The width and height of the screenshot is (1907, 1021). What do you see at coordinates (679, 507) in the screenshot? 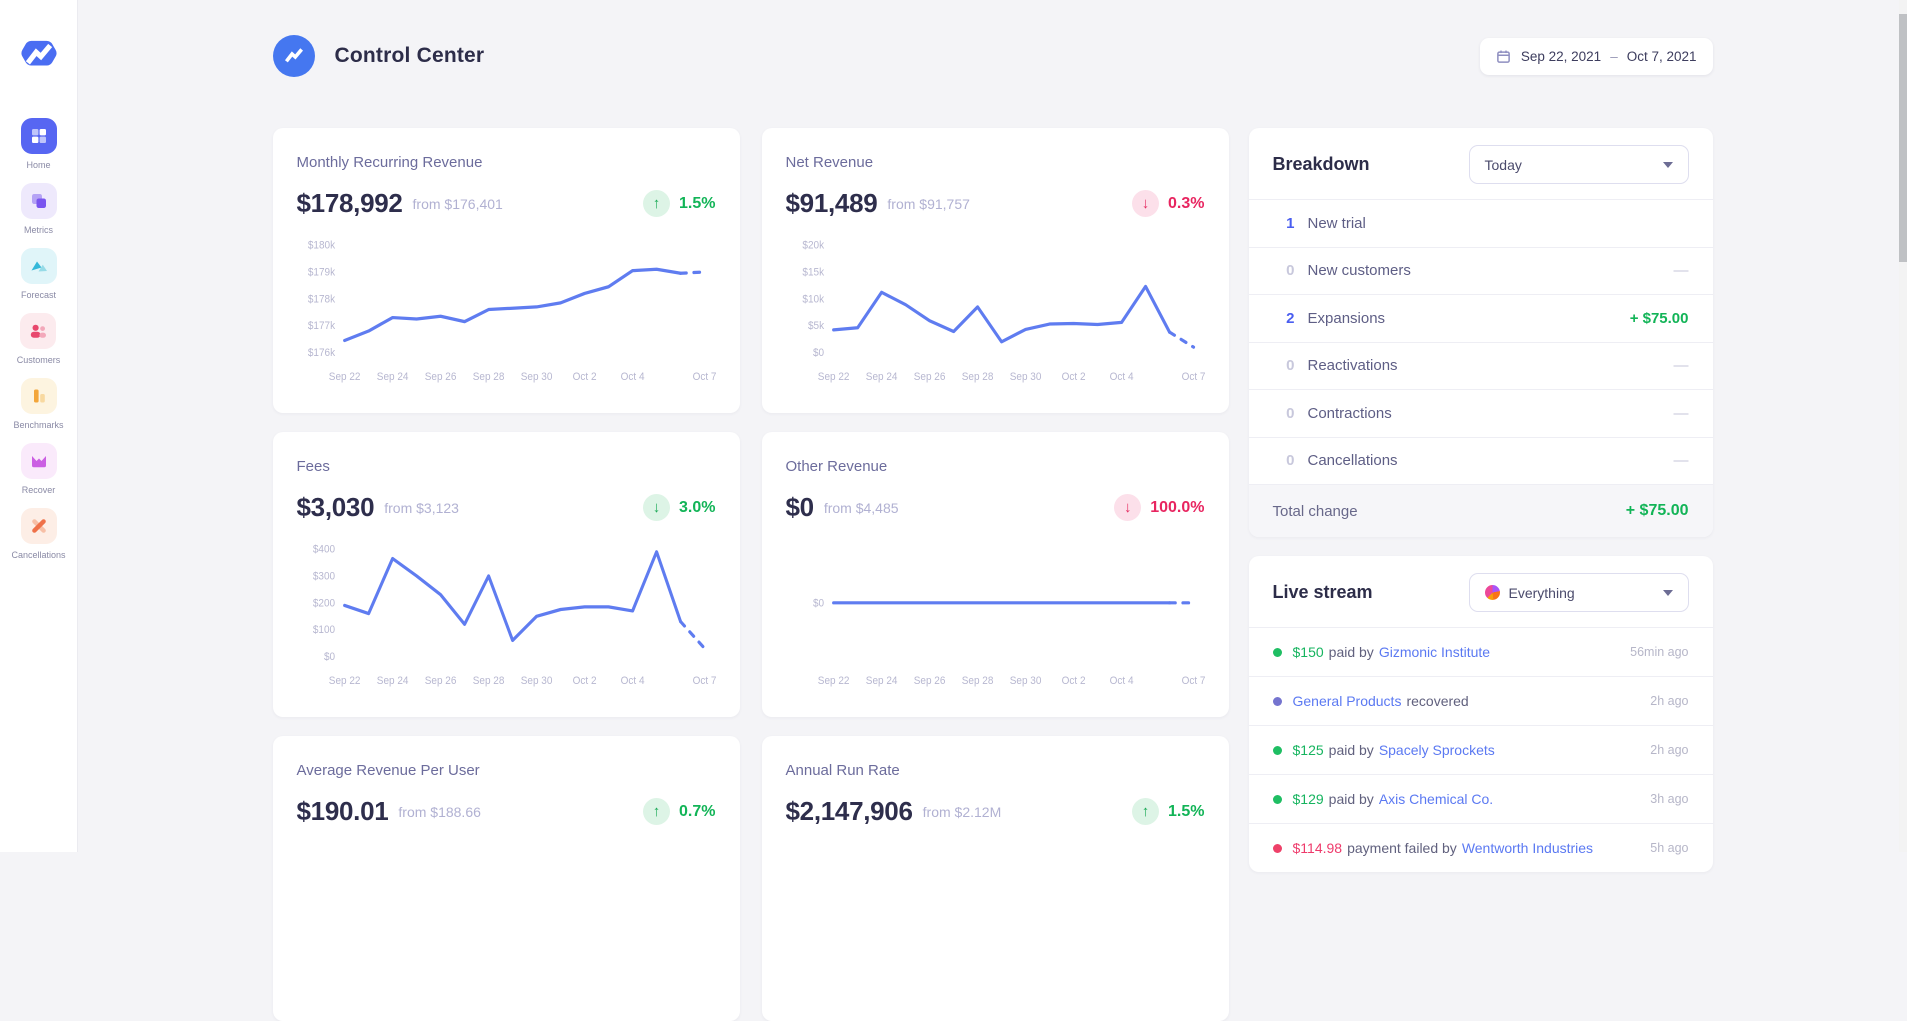
I see `delta-badge: ↓ 3.0%` at bounding box center [679, 507].